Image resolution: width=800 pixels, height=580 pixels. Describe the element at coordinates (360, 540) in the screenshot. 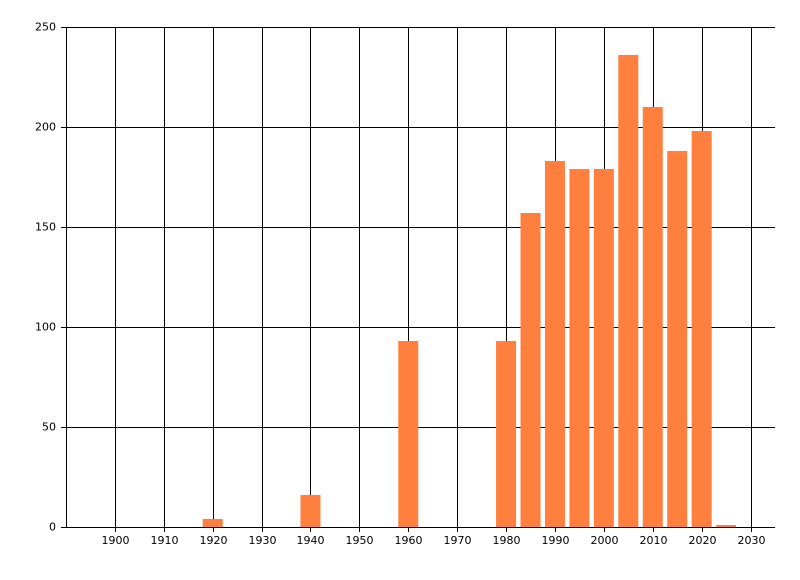

I see `x-tick-label: 1950` at that location.